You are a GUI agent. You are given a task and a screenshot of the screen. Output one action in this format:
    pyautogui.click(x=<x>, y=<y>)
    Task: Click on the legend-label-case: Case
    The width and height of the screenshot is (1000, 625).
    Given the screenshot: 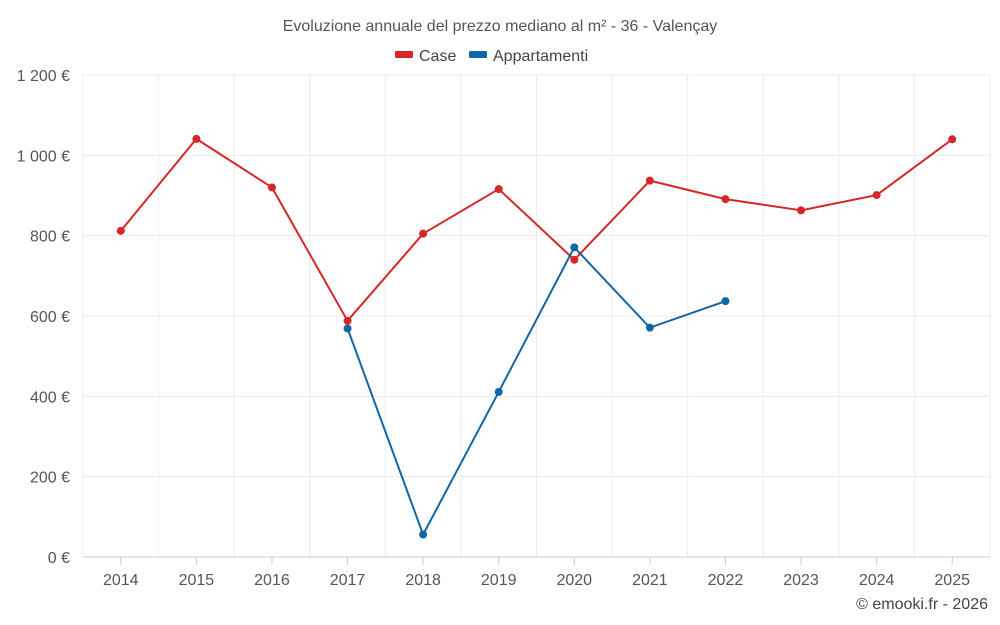 What is the action you would take?
    pyautogui.click(x=437, y=56)
    